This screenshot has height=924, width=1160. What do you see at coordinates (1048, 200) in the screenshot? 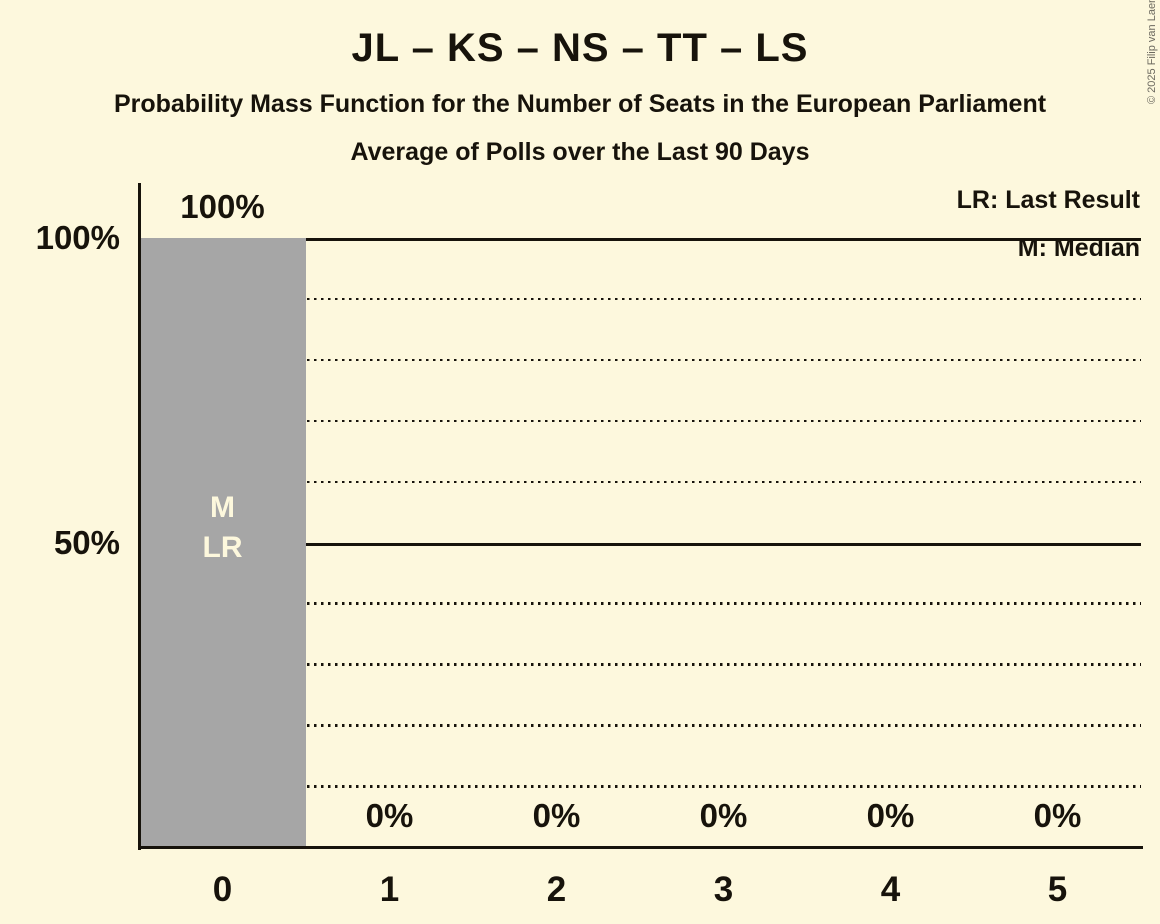
I see `legend-item-last-result: LR: Last Result` at bounding box center [1048, 200].